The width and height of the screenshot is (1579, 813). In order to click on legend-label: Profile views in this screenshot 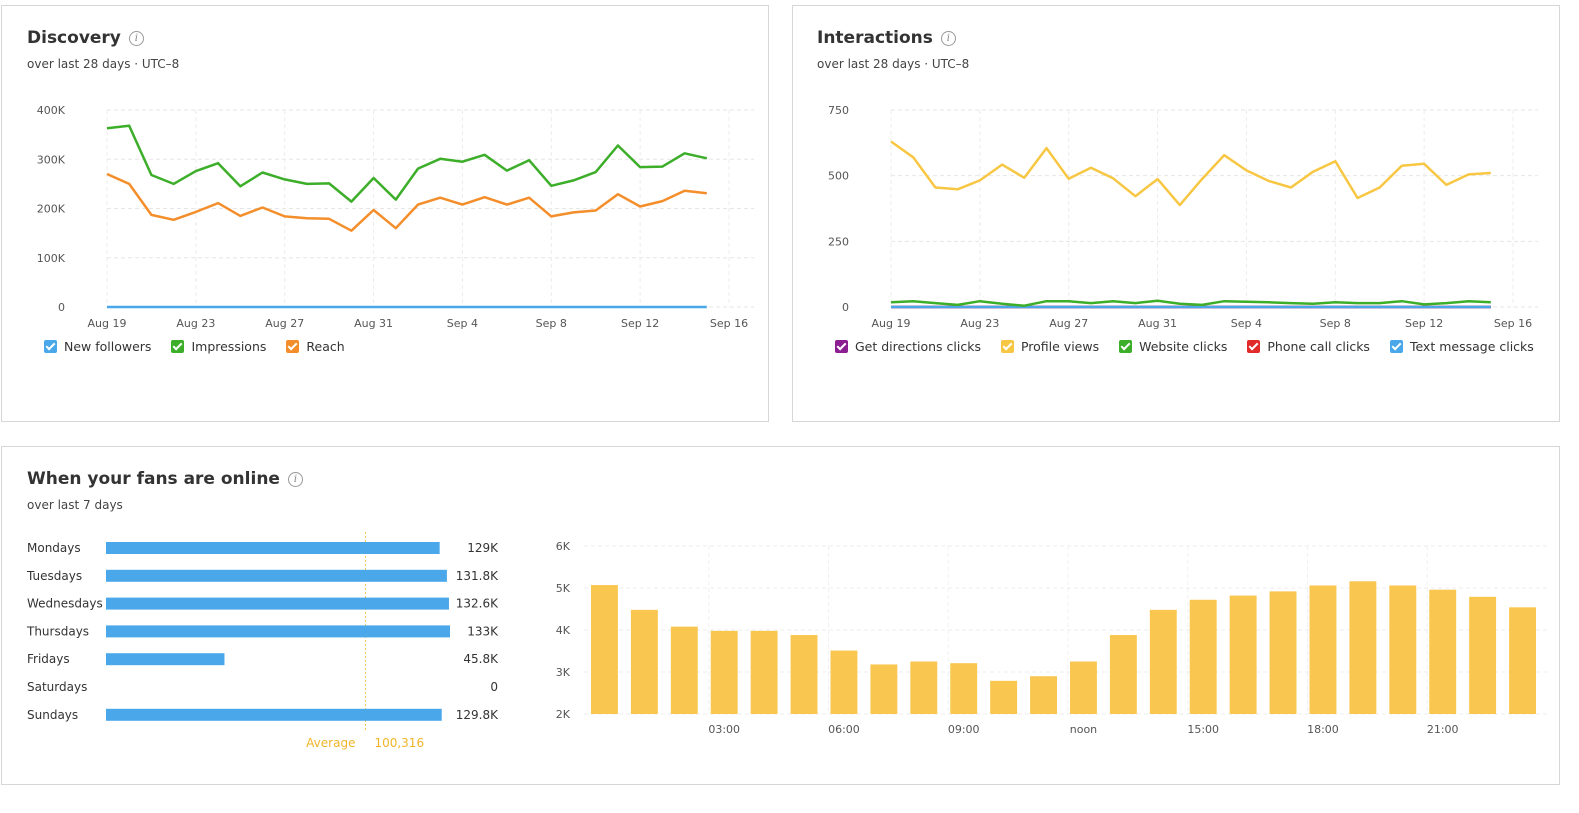, I will do `click(1060, 346)`.